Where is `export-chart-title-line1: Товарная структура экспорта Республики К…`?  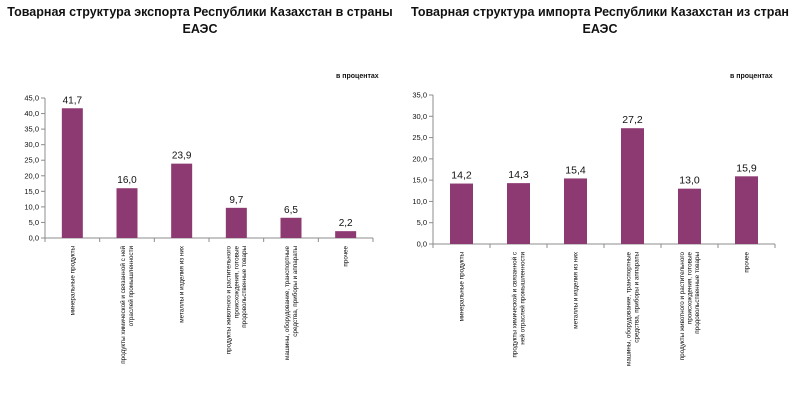 export-chart-title-line1: Товарная структура экспорта Республики К… is located at coordinates (200, 12).